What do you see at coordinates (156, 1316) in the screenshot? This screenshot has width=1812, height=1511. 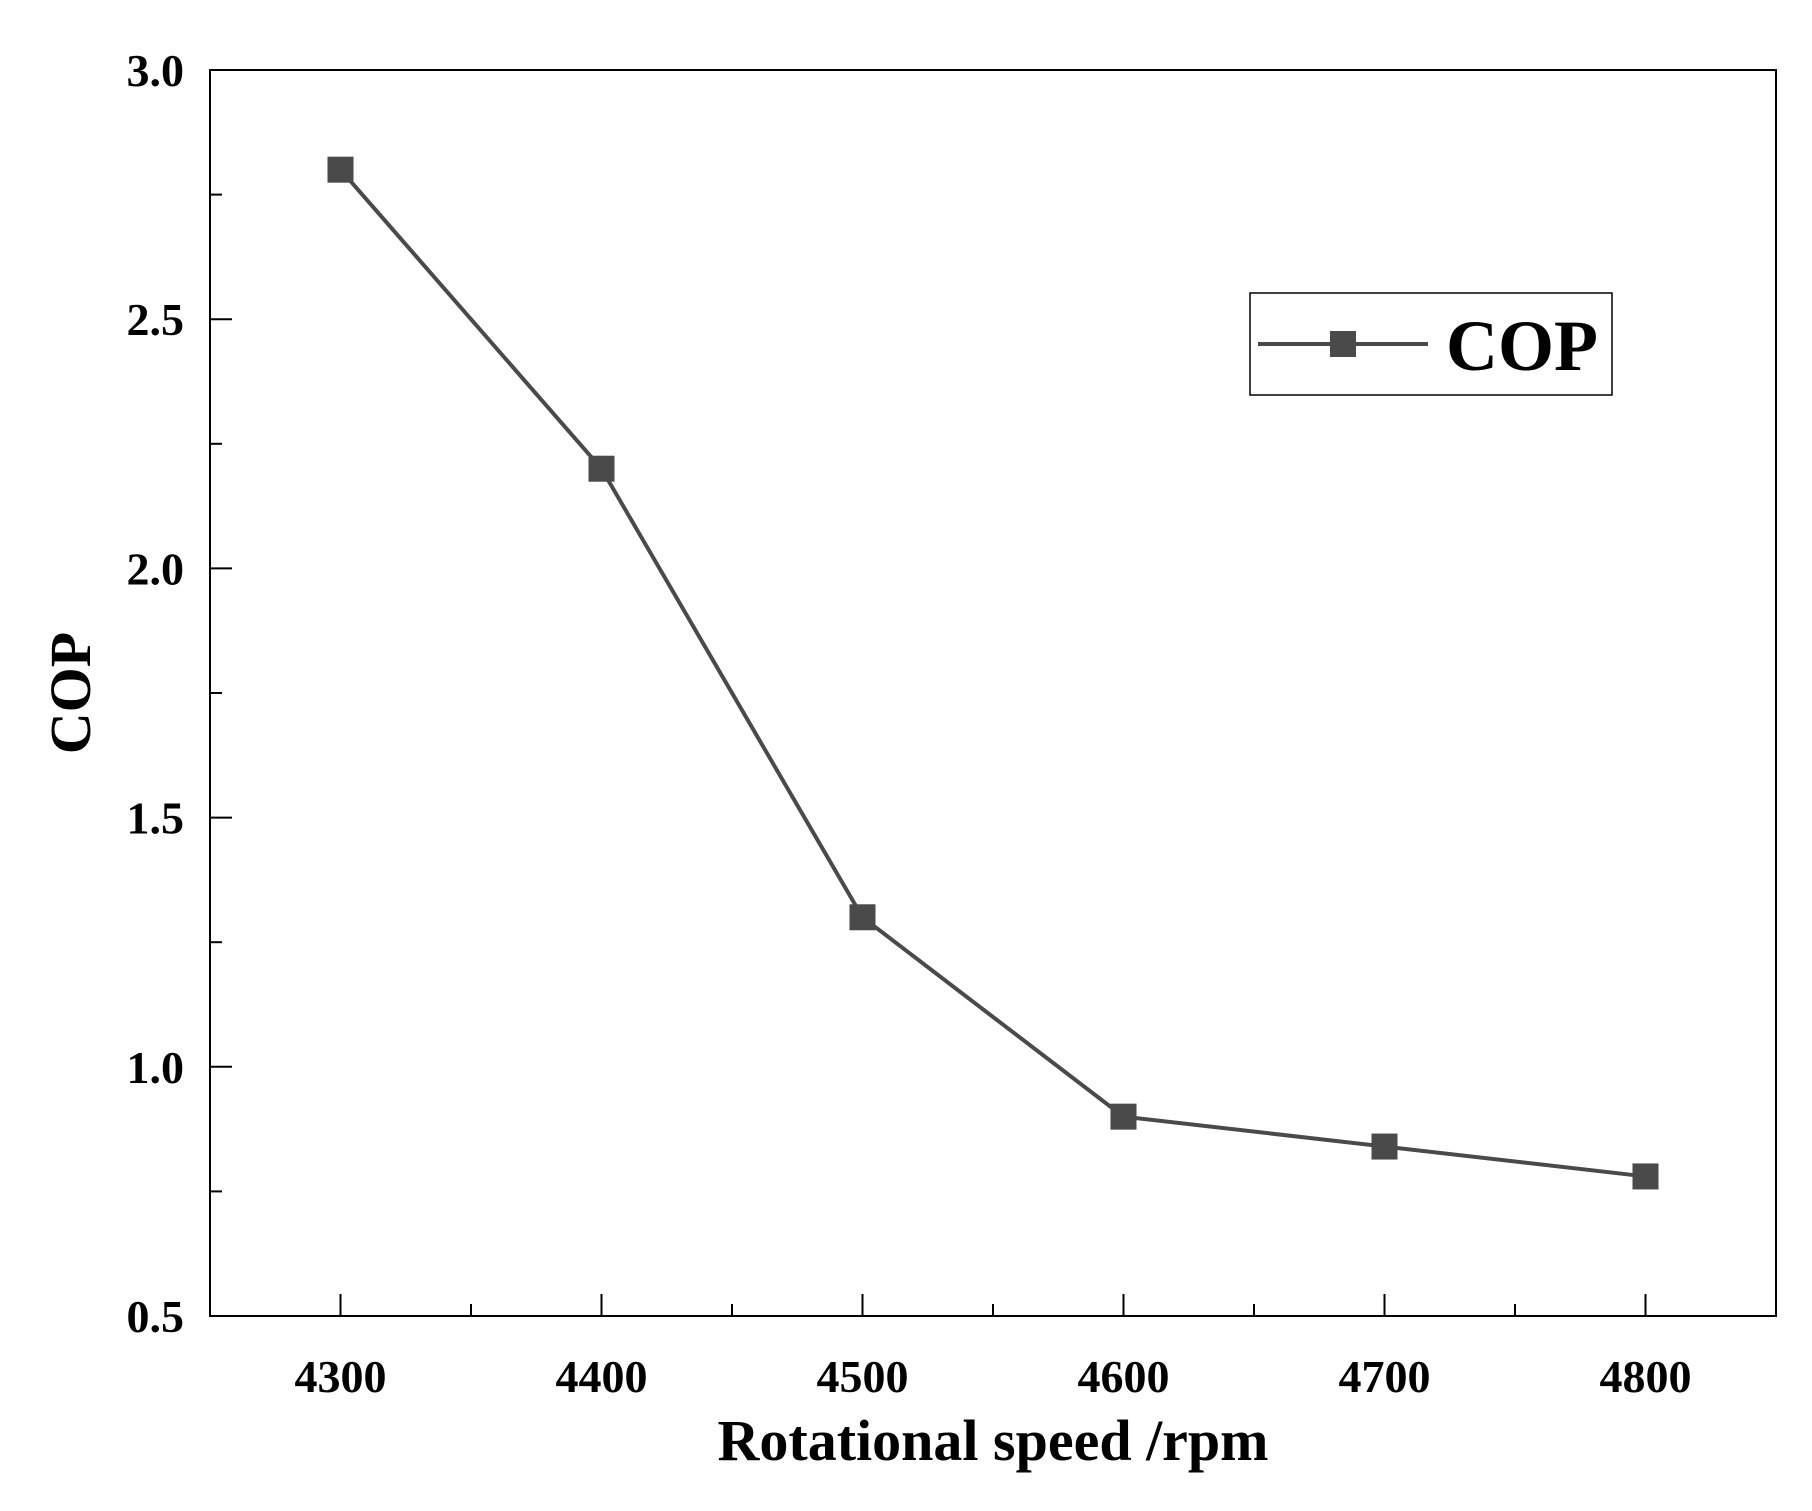 I see `y-tick-label: 0.5` at bounding box center [156, 1316].